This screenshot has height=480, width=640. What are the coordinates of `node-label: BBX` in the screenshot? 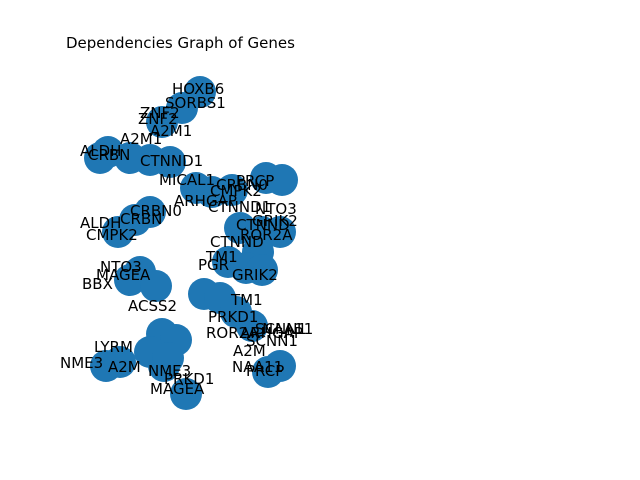 It's located at (97, 284).